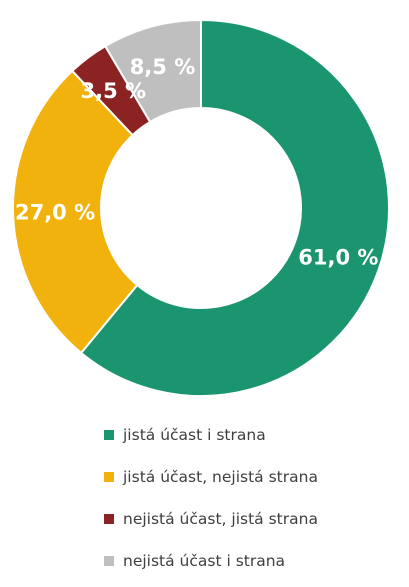 This screenshot has height=587, width=409. What do you see at coordinates (204, 561) in the screenshot?
I see `legend-label-4: nejistá účast i strana` at bounding box center [204, 561].